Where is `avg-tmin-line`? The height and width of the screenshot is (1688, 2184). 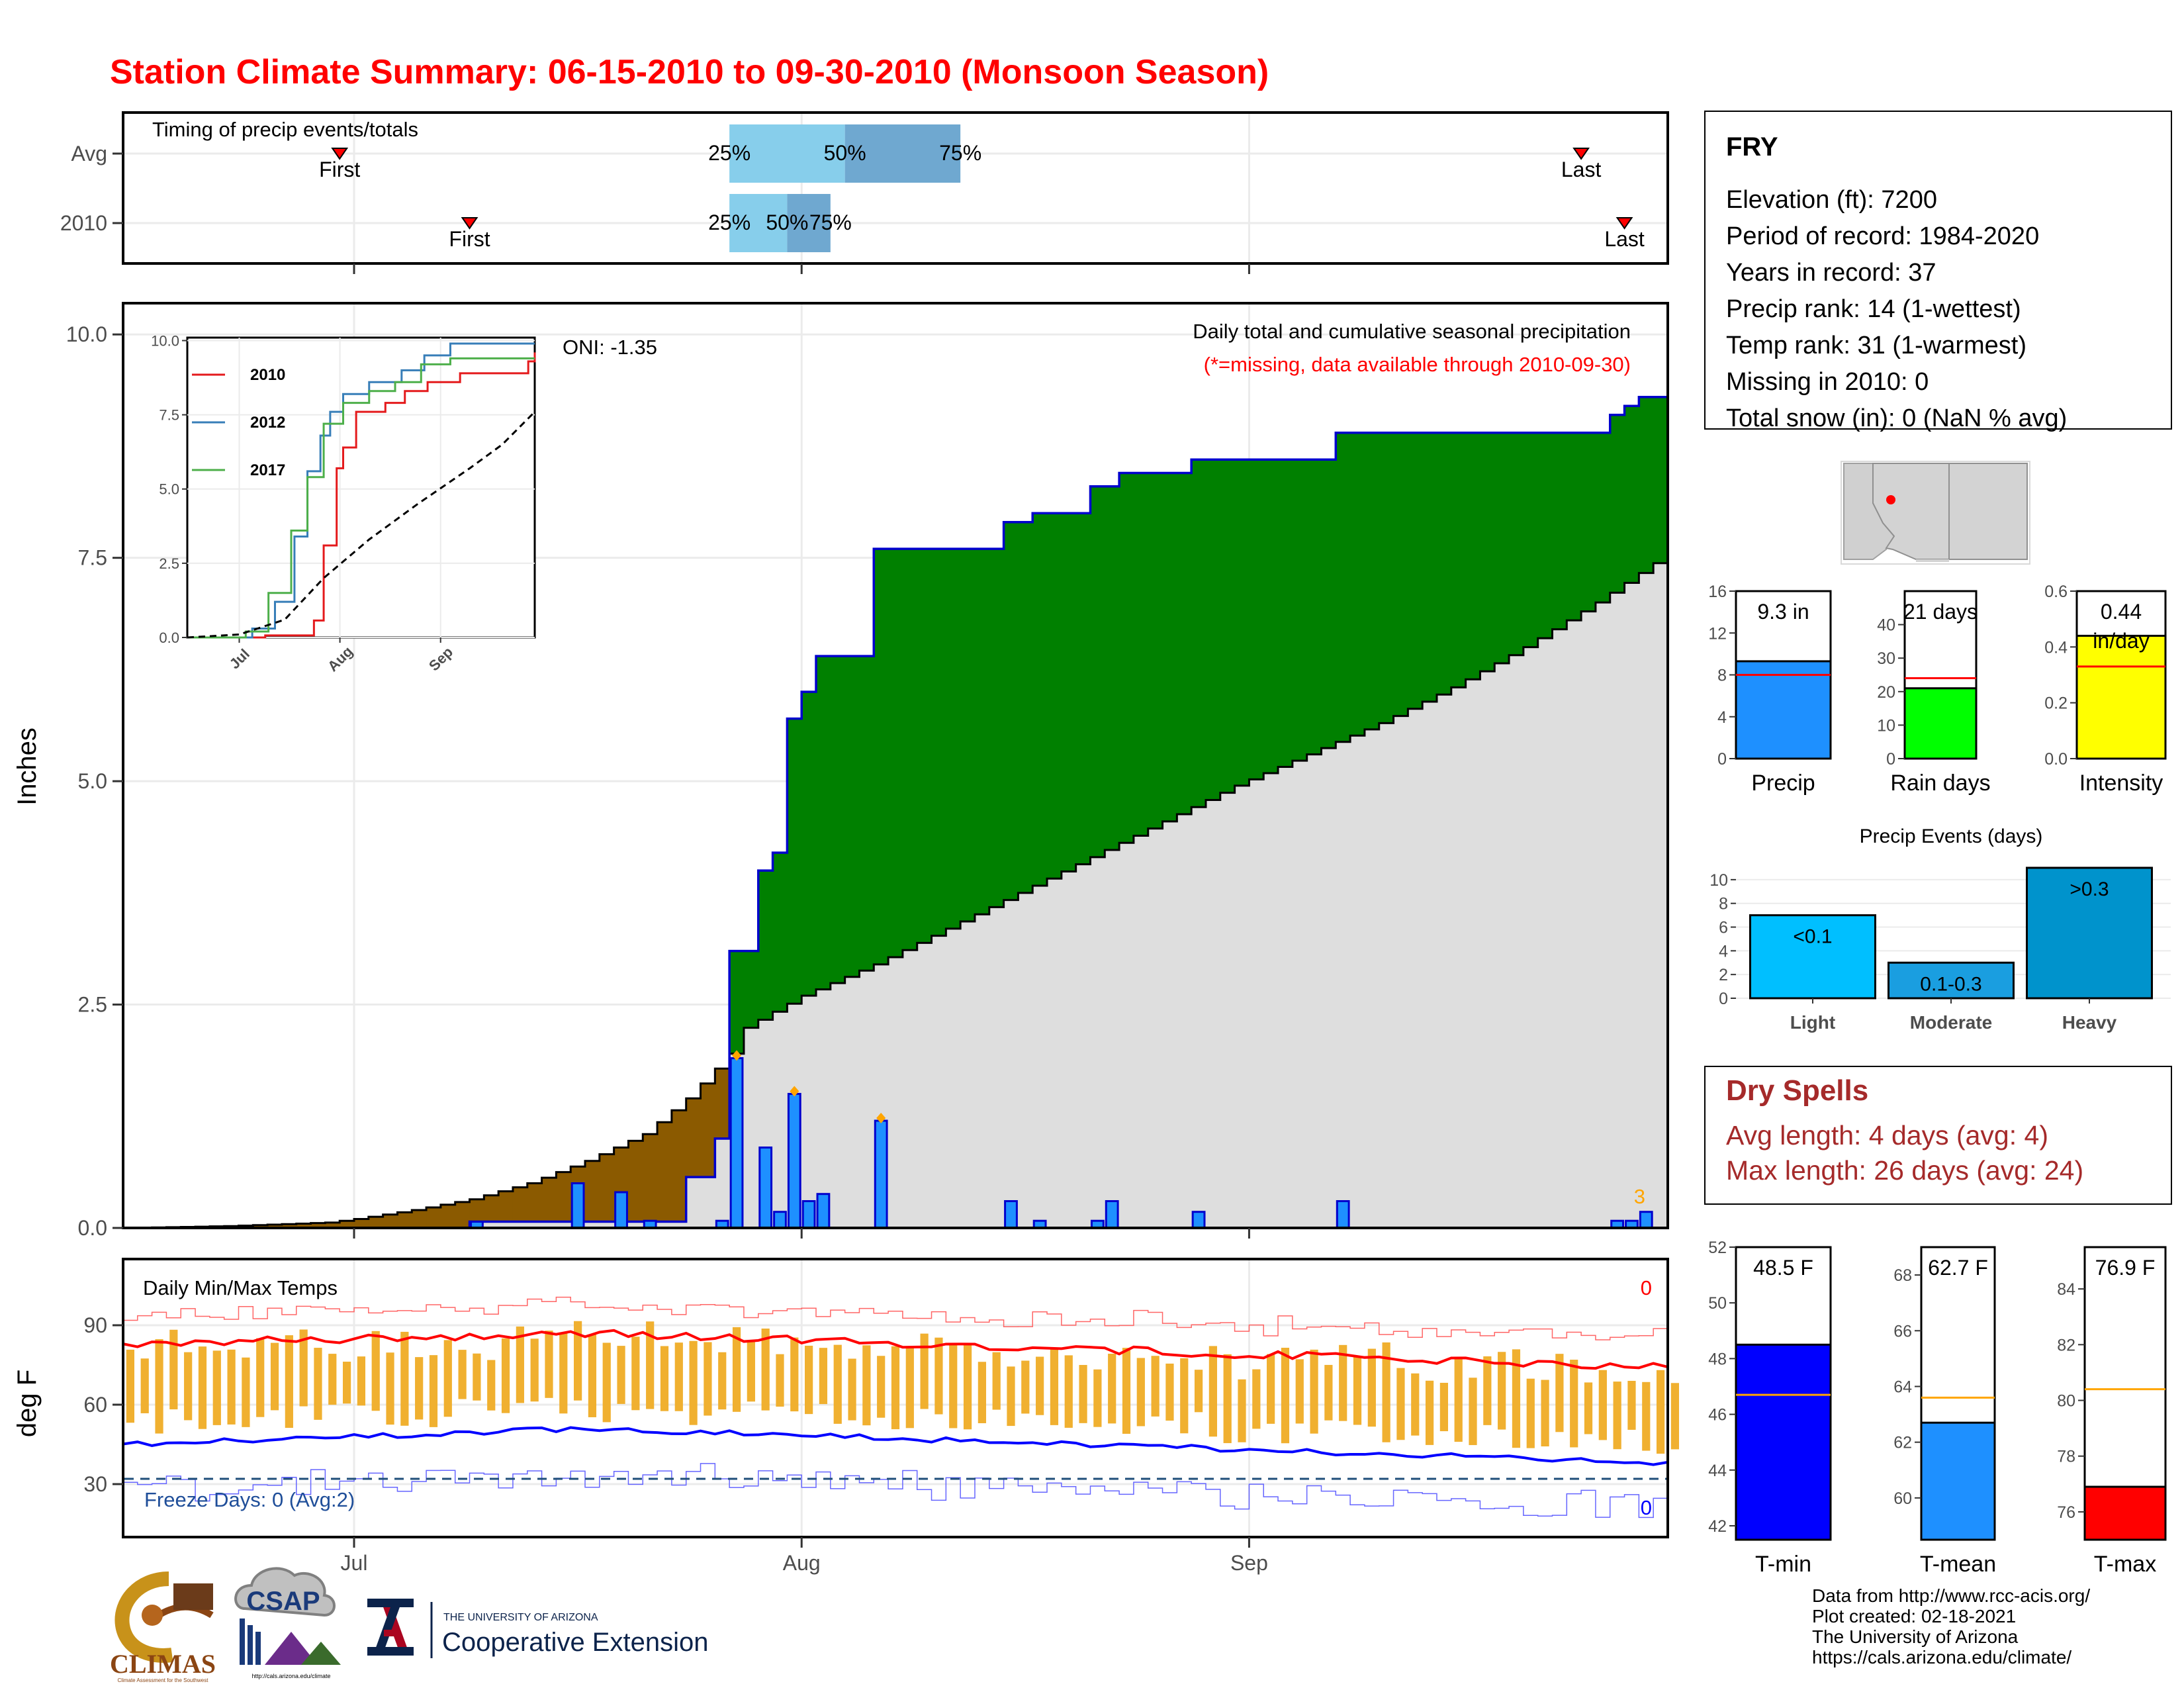 avg-tmin-line is located at coordinates (895, 1446).